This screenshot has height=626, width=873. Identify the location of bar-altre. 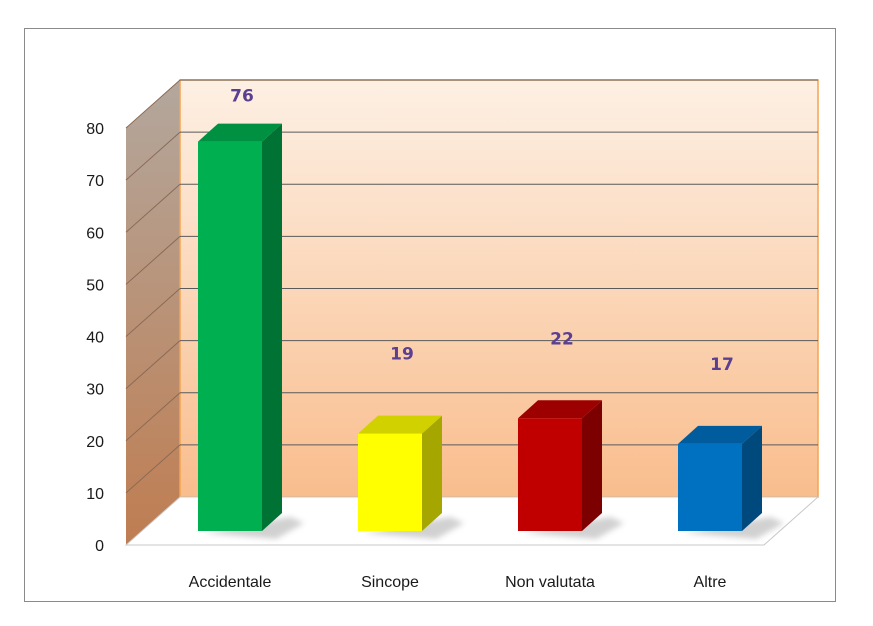
(710, 487).